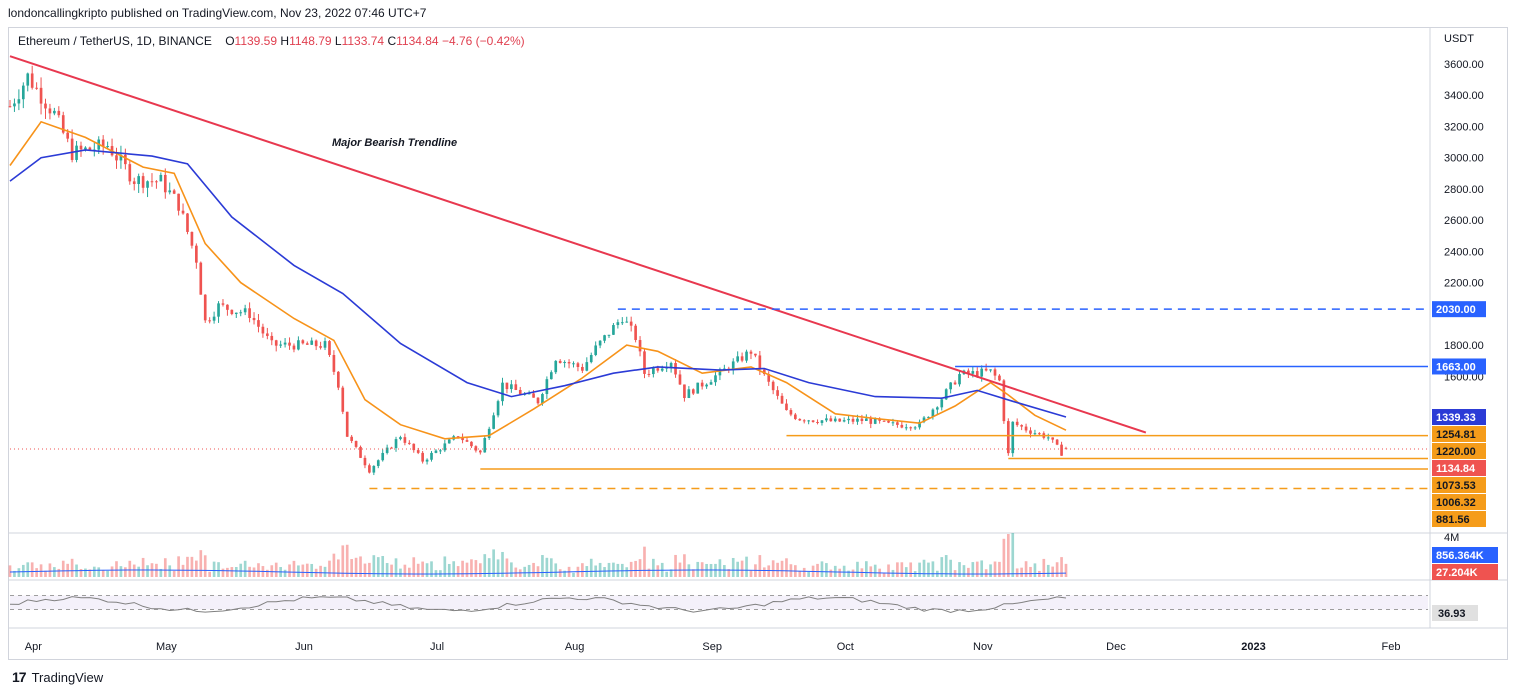 The height and width of the screenshot is (695, 1514). What do you see at coordinates (57, 677) in the screenshot?
I see `footer-brand: 17 TradingView` at bounding box center [57, 677].